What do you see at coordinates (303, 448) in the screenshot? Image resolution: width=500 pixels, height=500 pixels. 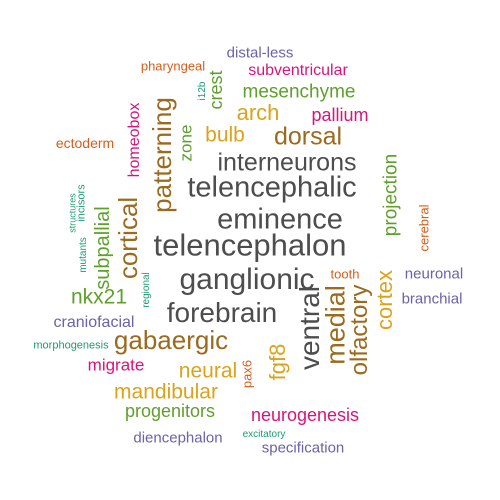 I see `word-specification: specification` at bounding box center [303, 448].